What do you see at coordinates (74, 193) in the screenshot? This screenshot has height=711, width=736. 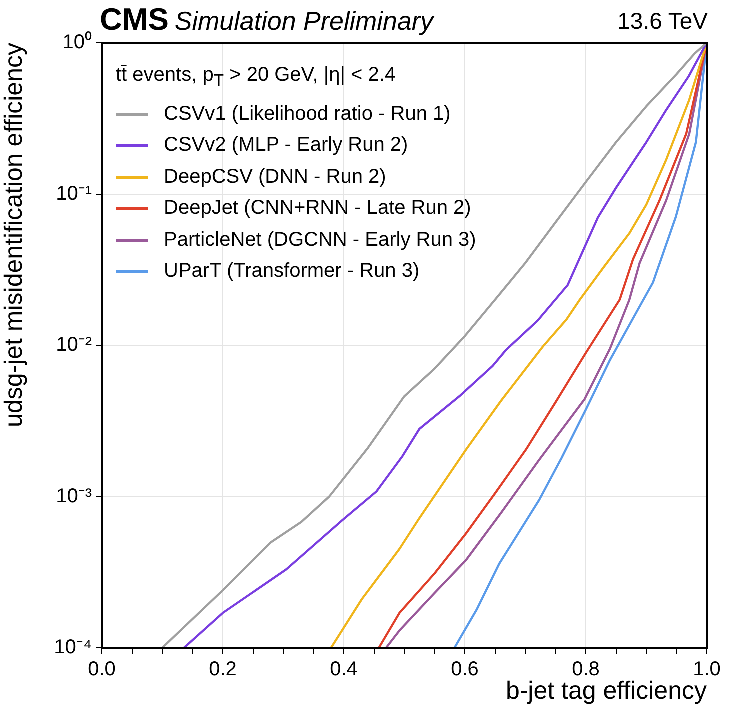 I see `y-tick-label: 10⁻¹` at bounding box center [74, 193].